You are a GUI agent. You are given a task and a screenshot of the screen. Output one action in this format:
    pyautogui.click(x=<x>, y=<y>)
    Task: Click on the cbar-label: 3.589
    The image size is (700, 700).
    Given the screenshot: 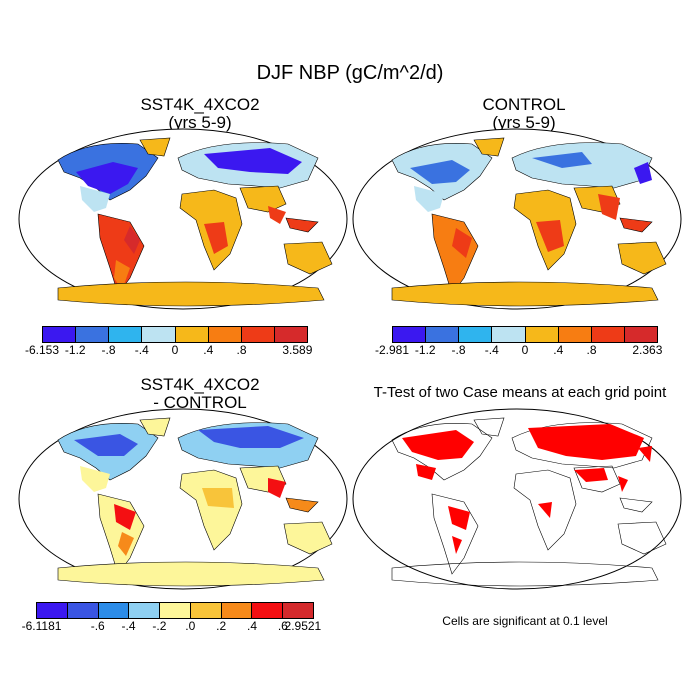 What is the action you would take?
    pyautogui.click(x=297, y=350)
    